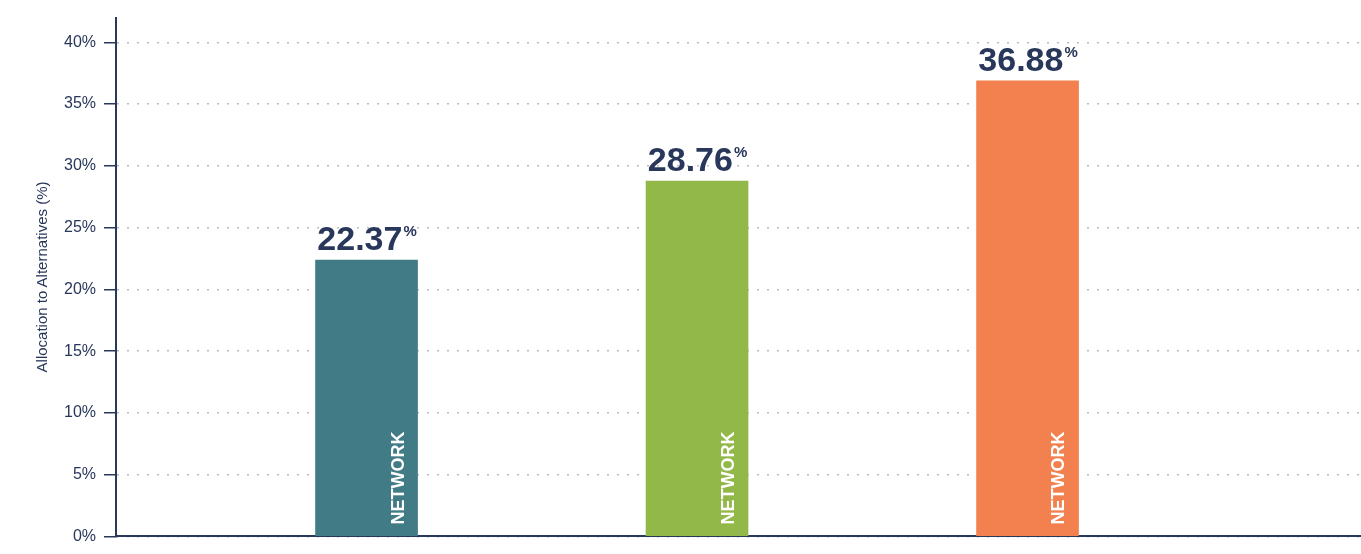 The image size is (1361, 554). Describe the element at coordinates (80, 165) in the screenshot. I see `y-tick-label: 30%` at that location.